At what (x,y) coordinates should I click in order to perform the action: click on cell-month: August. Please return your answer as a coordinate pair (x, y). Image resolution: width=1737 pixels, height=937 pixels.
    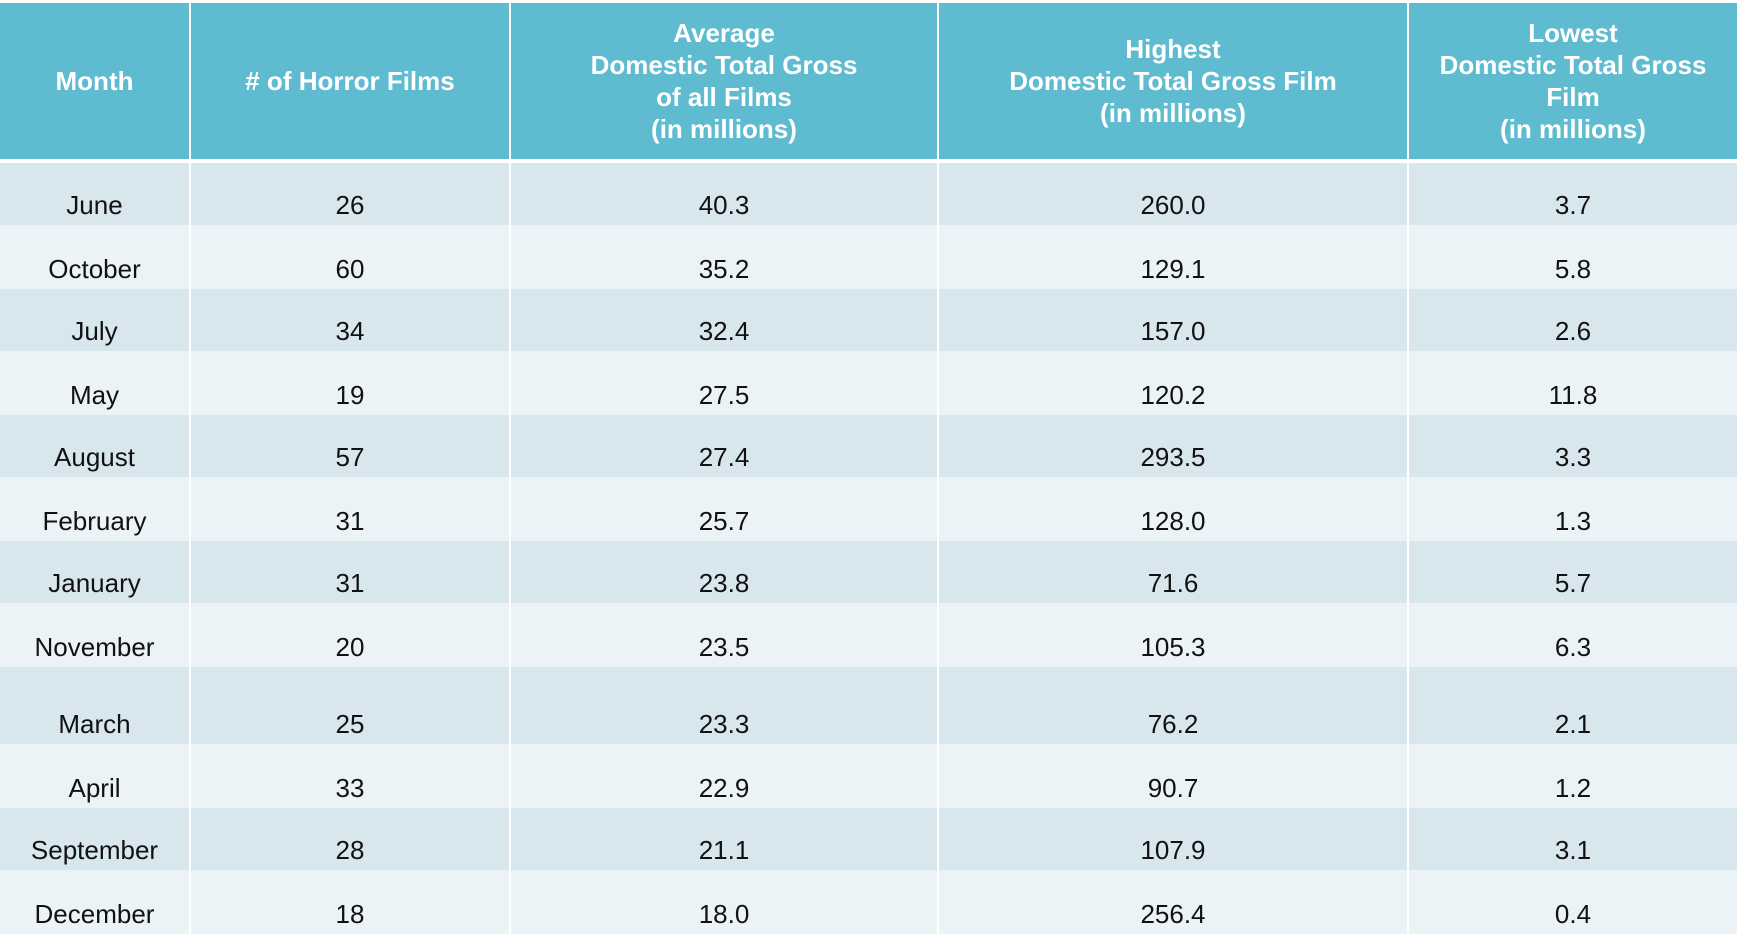
    Looking at the image, I should click on (95, 446).